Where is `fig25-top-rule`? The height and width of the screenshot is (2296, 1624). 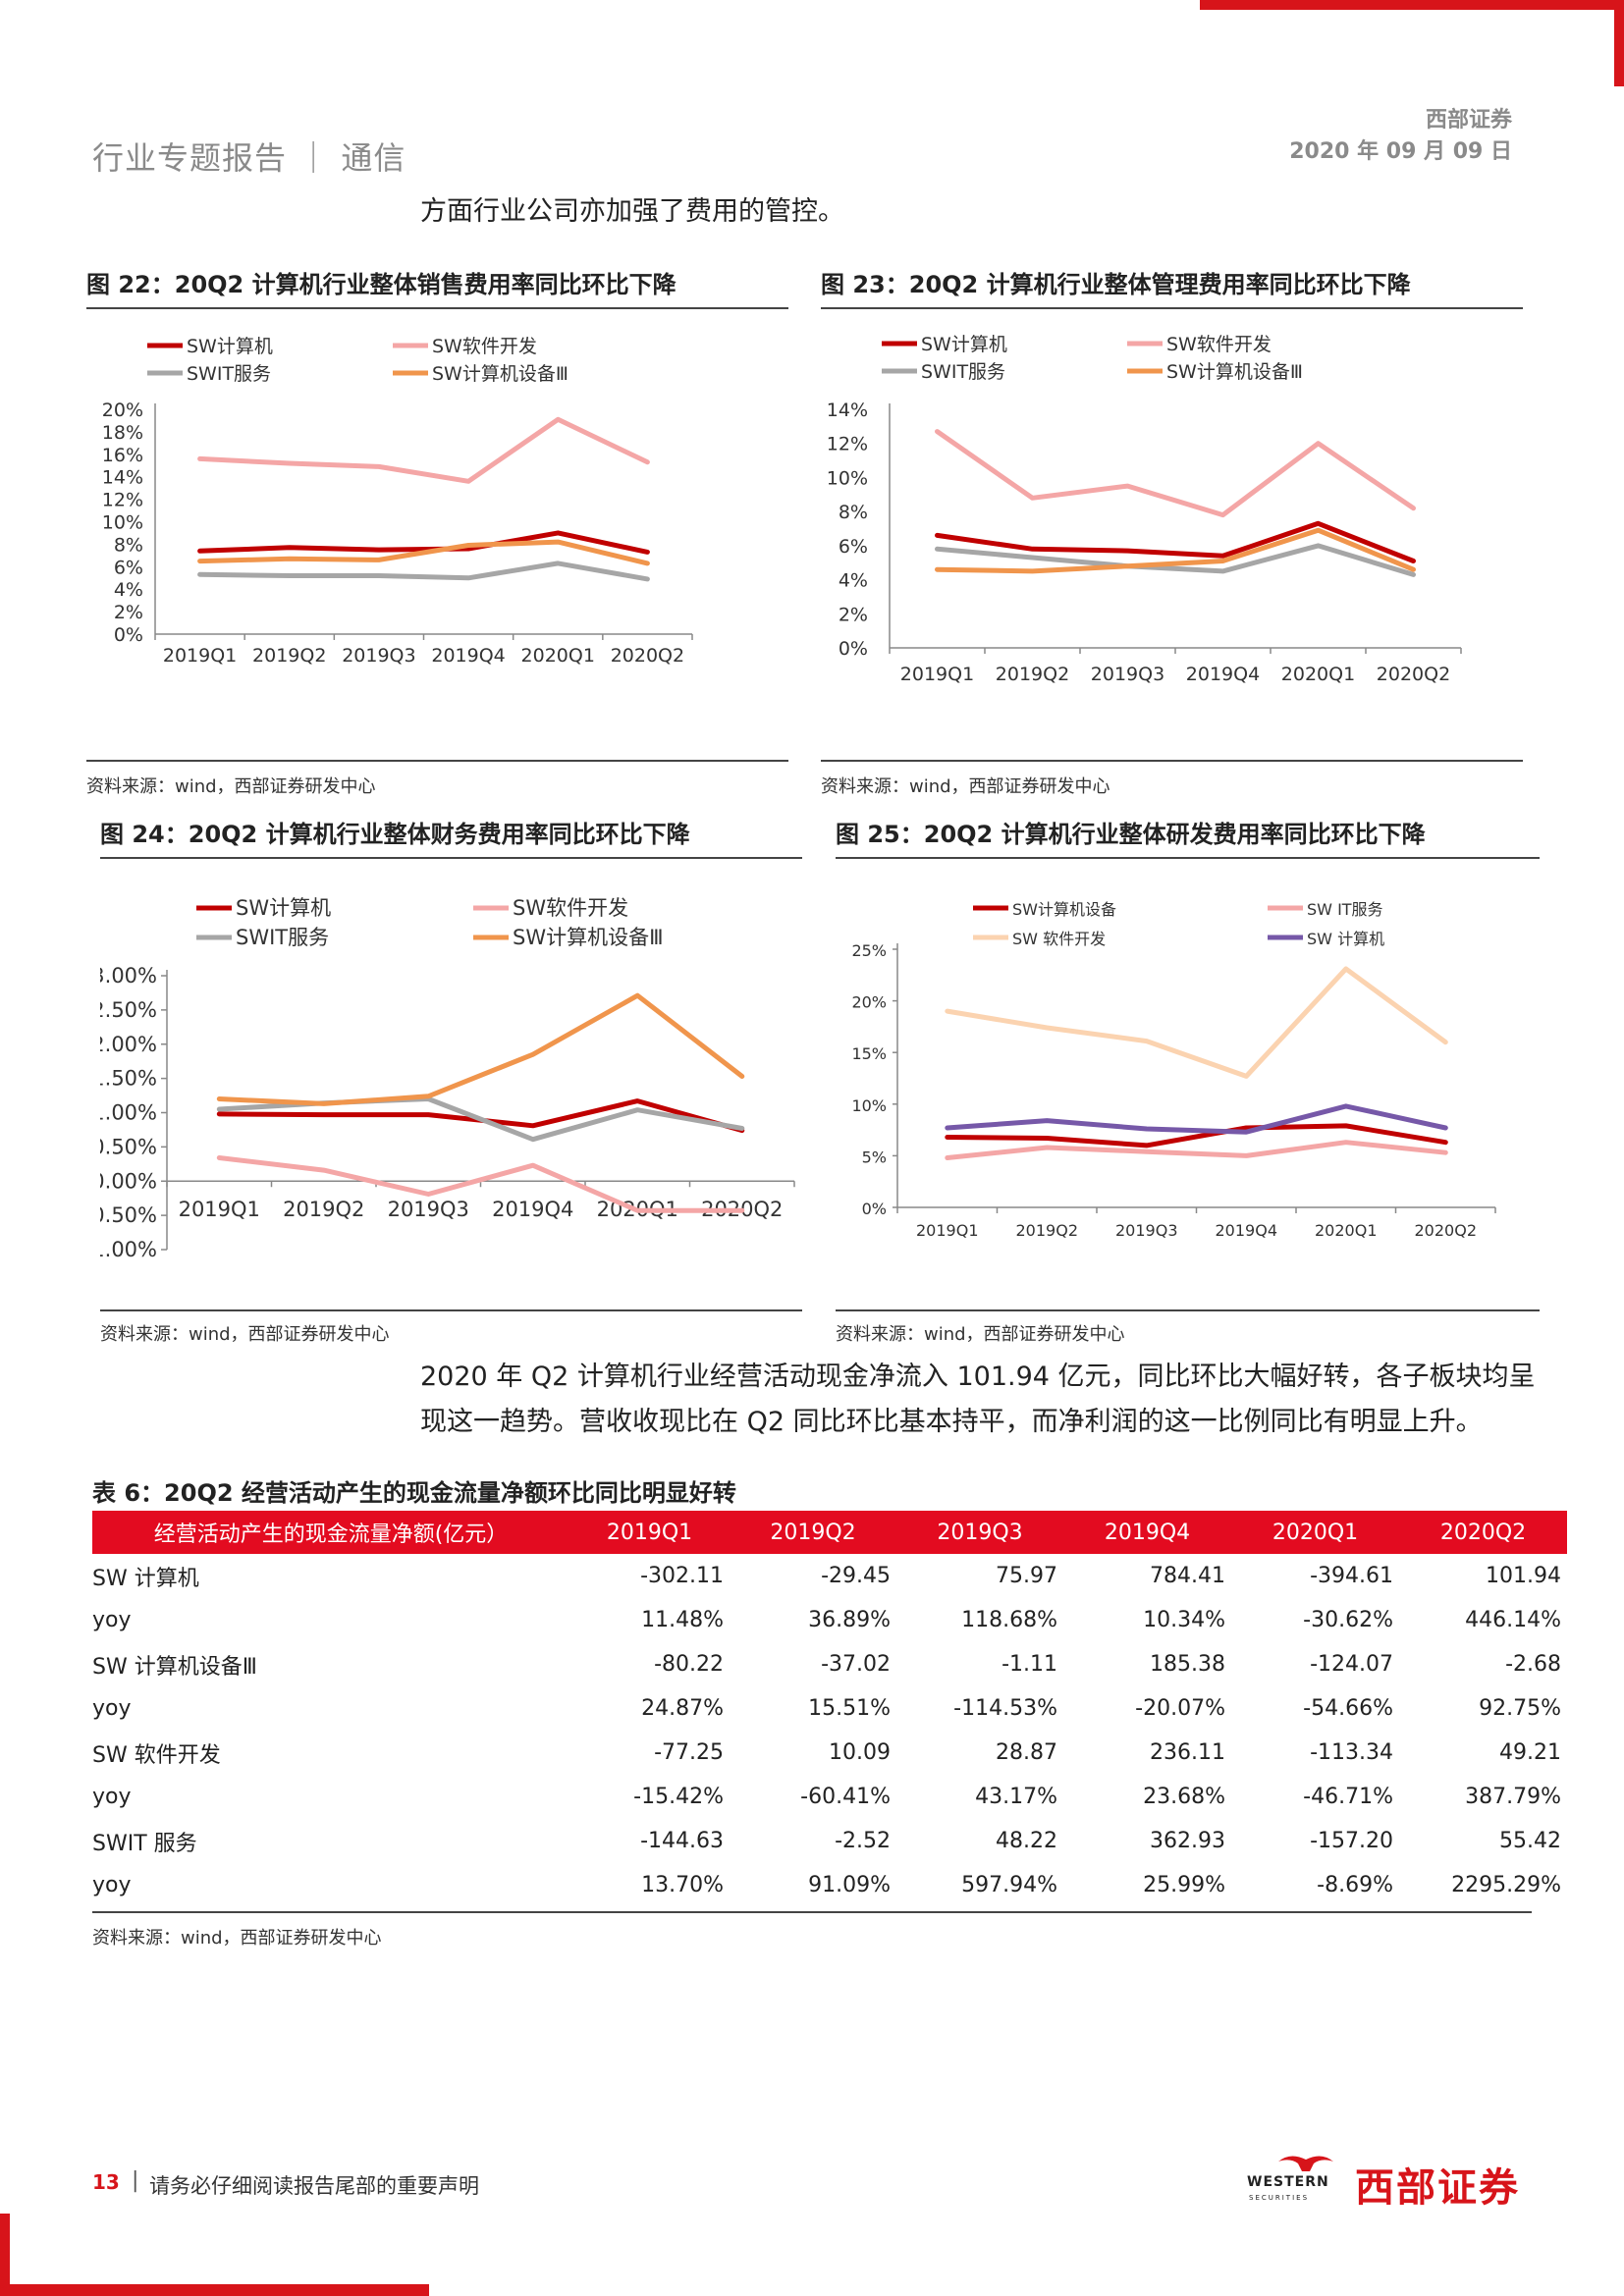
fig25-top-rule is located at coordinates (1188, 858).